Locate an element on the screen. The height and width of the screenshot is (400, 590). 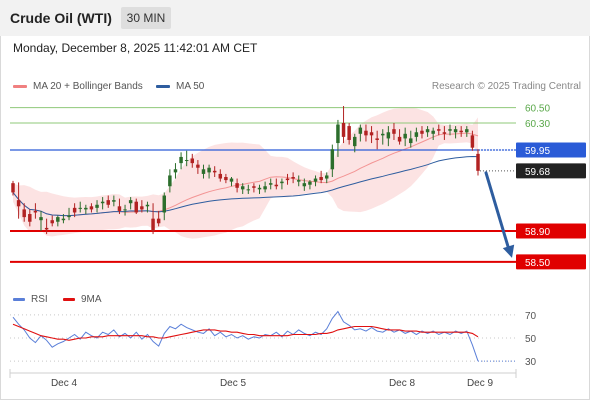
x-tick-dec-8: Dec 8 is located at coordinates (402, 383).